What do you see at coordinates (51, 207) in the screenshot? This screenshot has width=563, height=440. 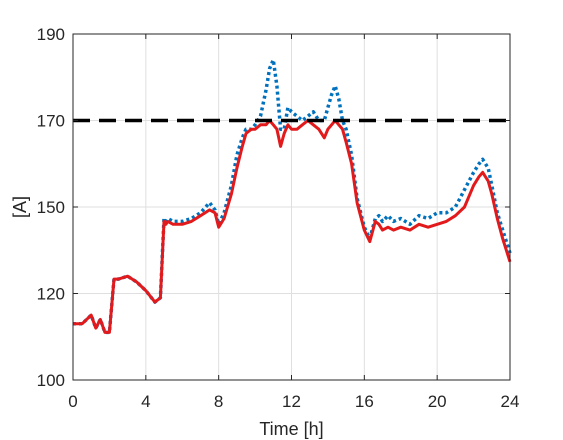 I see `y-tick-label: 150` at bounding box center [51, 207].